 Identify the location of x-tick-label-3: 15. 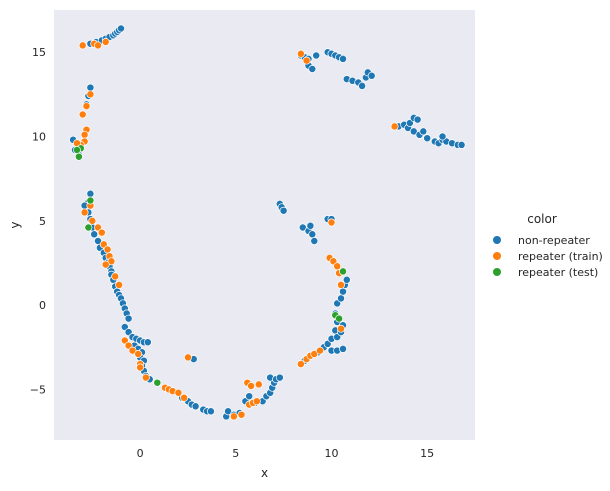
(427, 453).